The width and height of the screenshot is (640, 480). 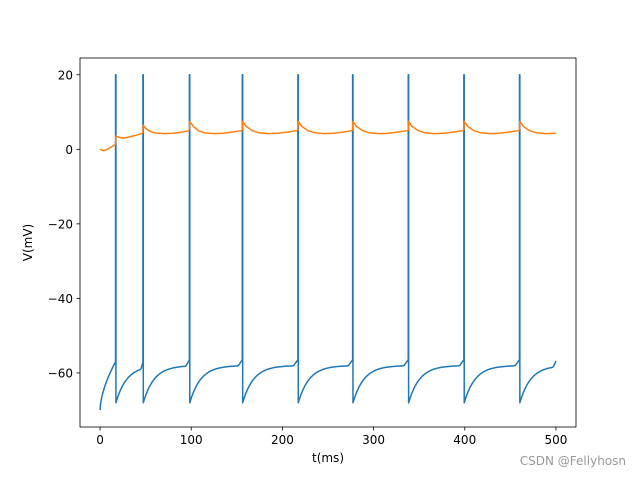 I want to click on y-tick-label: −40, so click(x=60, y=299).